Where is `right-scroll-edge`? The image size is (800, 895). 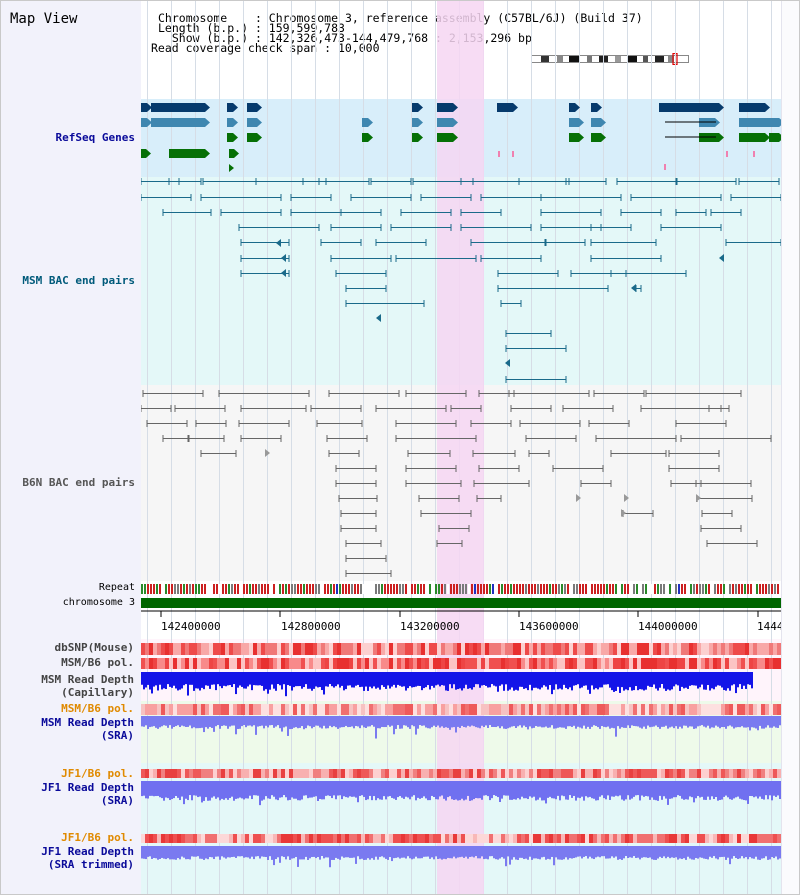
right-scroll-edge is located at coordinates (790, 447).